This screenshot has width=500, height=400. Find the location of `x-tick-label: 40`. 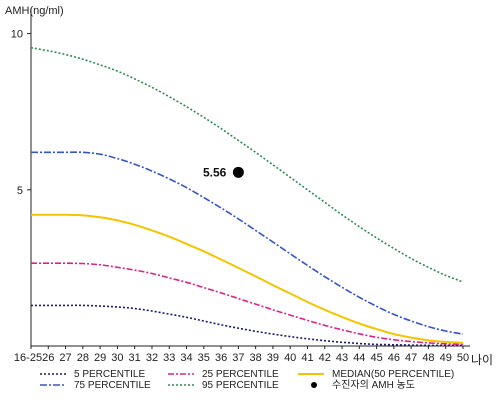

x-tick-label: 40 is located at coordinates (290, 358).